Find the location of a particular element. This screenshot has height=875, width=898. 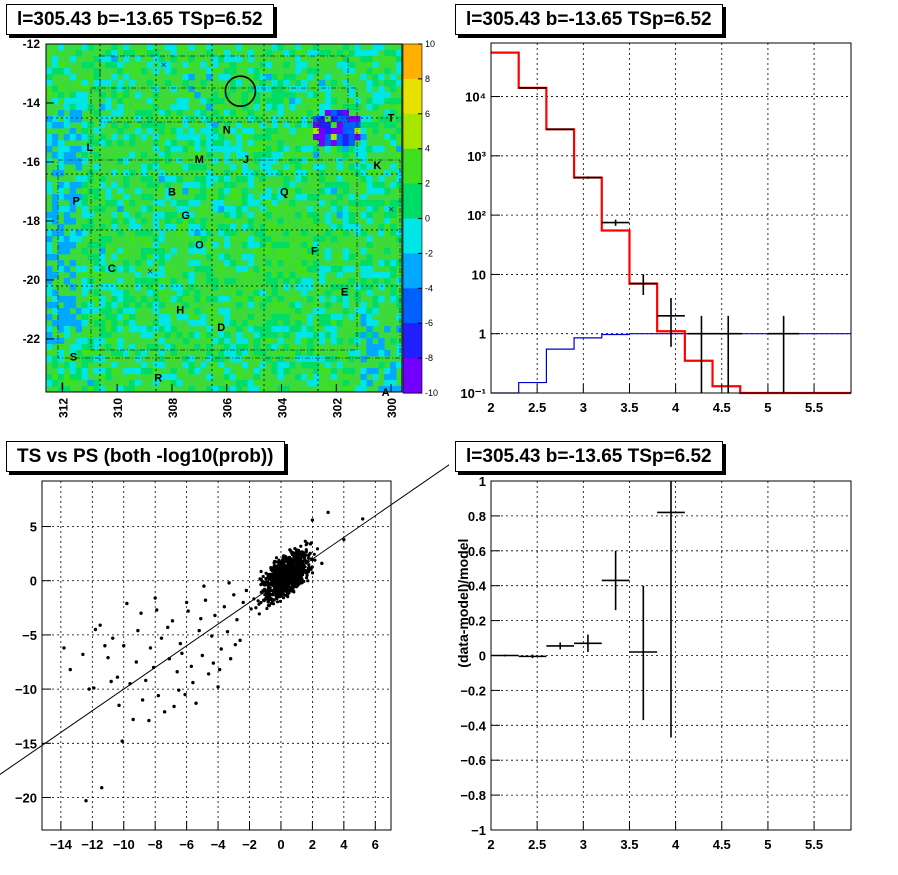

hist-x-tick-label: 3.5 is located at coordinates (629, 407).